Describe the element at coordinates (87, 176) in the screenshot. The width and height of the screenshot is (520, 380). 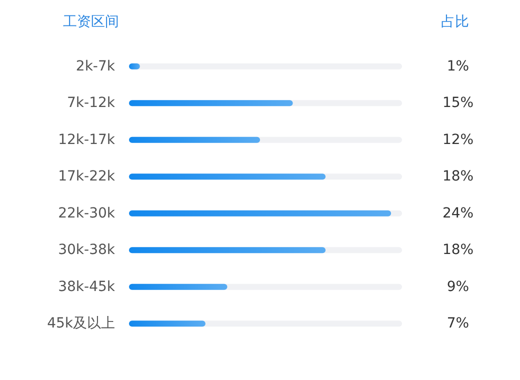
I see `y-tick-label: 17k-22k` at that location.